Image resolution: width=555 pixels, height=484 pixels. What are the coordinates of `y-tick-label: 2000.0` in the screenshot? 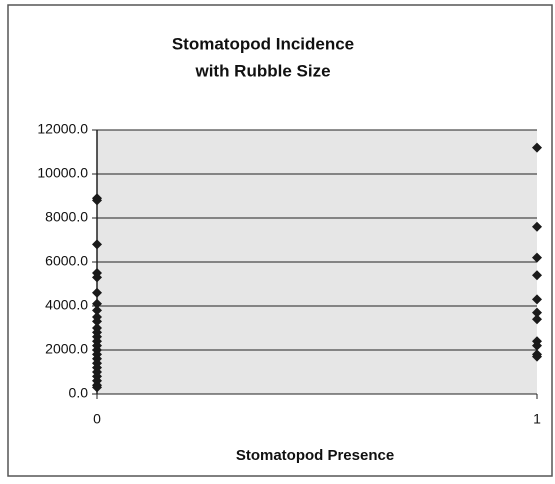 It's located at (66, 349).